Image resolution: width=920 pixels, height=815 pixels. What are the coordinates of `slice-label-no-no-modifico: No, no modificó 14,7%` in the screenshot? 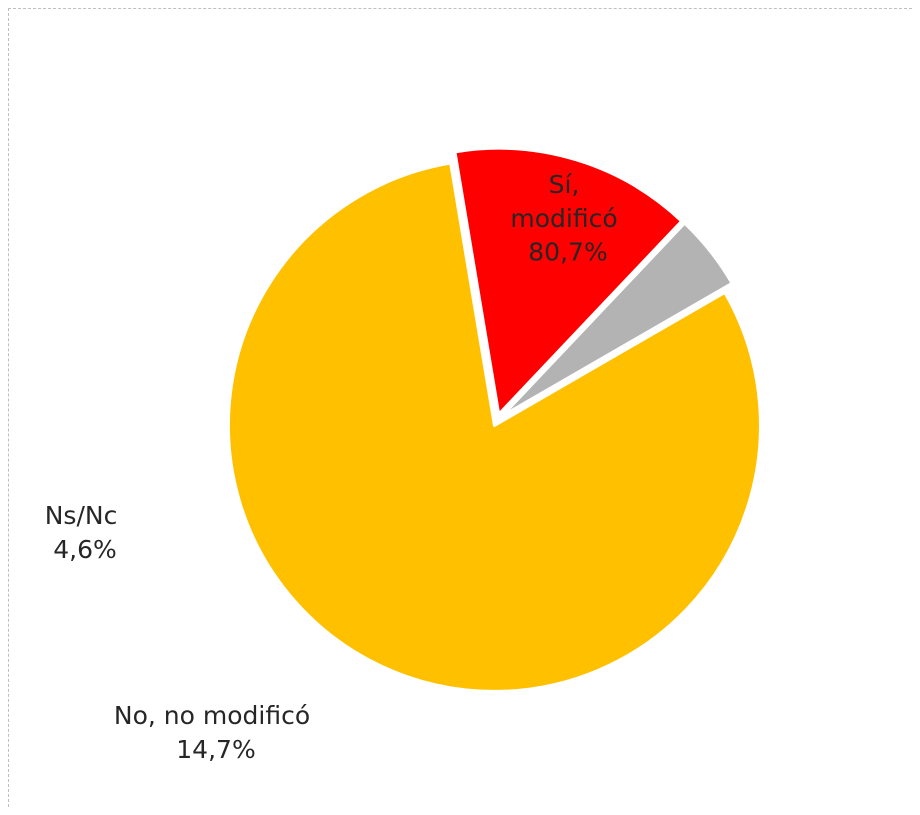 It's located at (216, 732).